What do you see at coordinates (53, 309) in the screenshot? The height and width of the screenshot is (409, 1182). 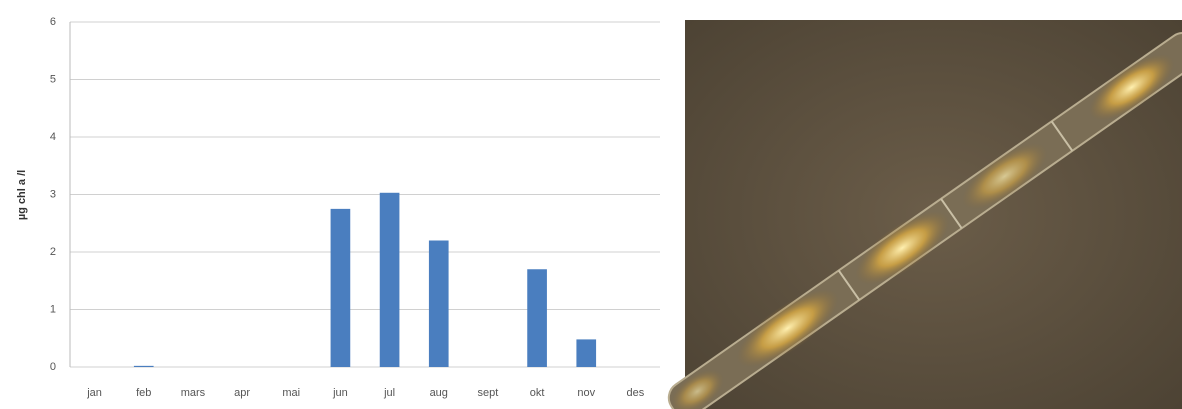 I see `y-tick-label: 1` at bounding box center [53, 309].